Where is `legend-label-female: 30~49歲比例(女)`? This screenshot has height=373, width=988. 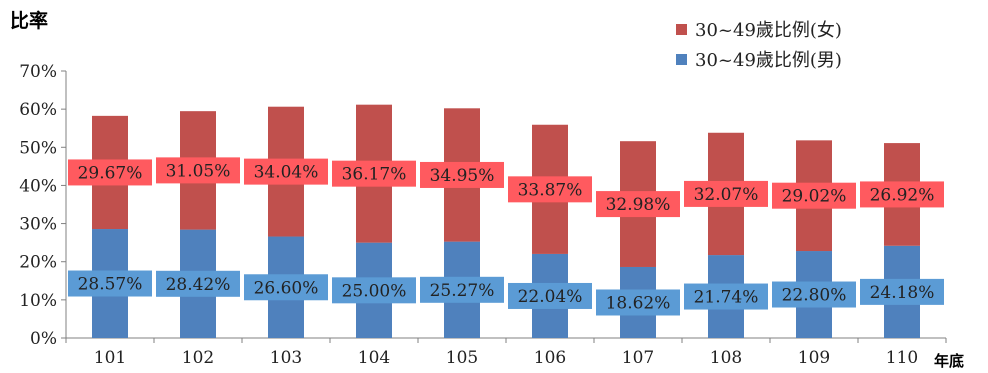 legend-label-female: 30~49歲比例(女) is located at coordinates (768, 30).